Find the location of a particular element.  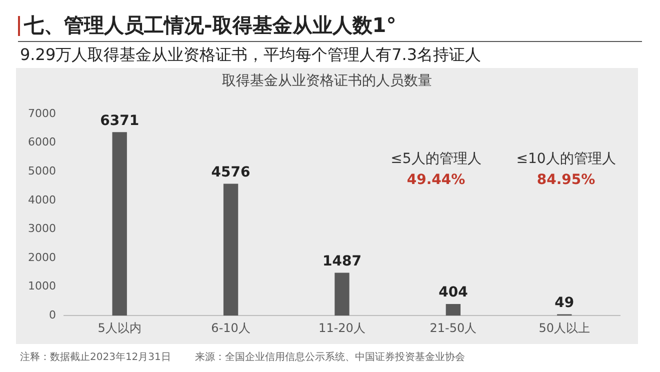

chart-subtitle: 9.29万人取得基金从业资格证书，平均每个管理人有7.3名持证人 is located at coordinates (251, 55).